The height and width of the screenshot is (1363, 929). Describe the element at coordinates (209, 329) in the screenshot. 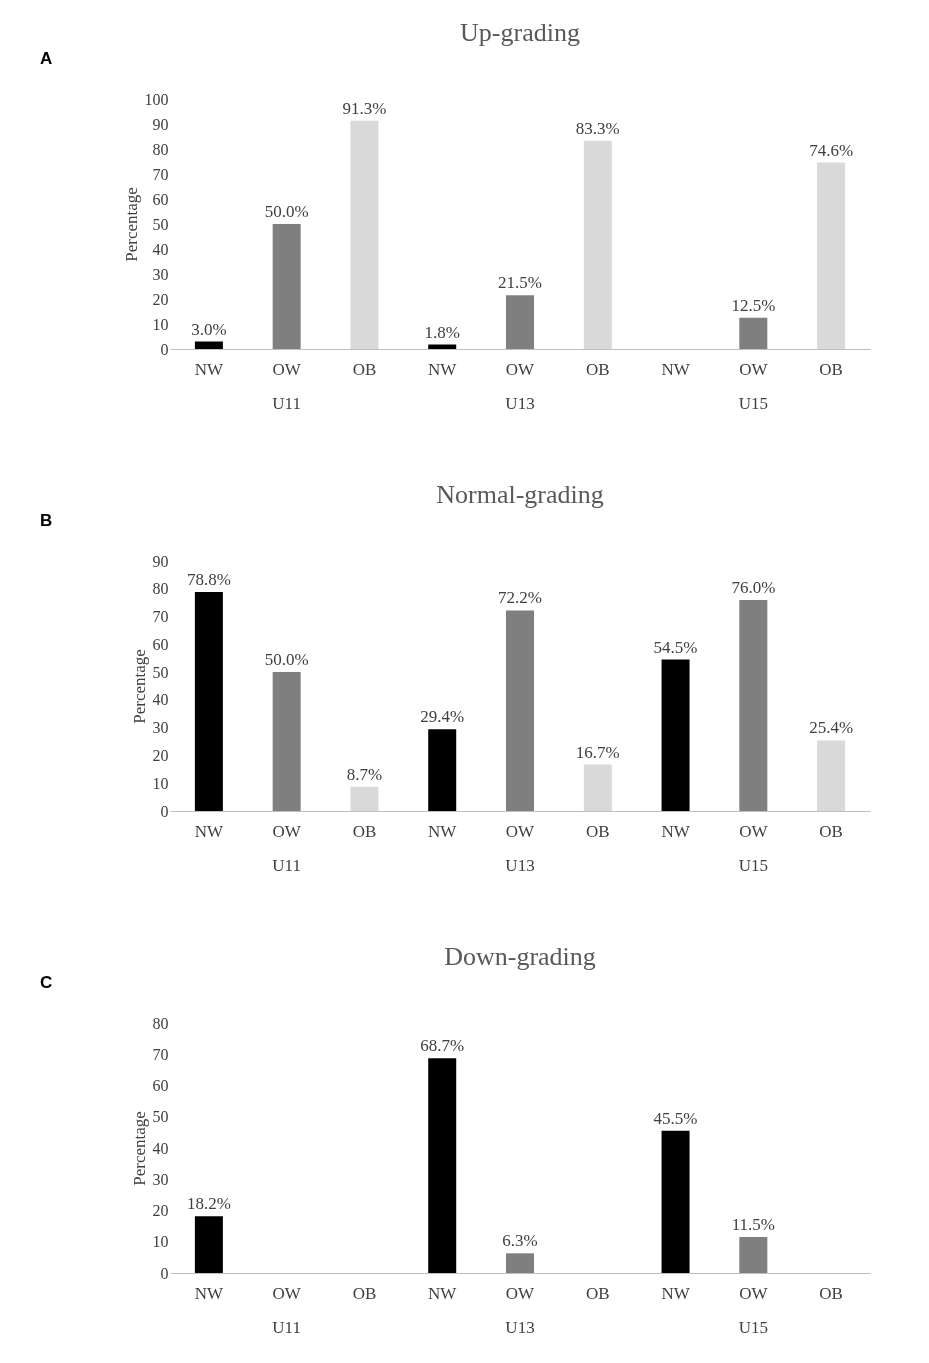

I see `data-label: 3.0%` at that location.